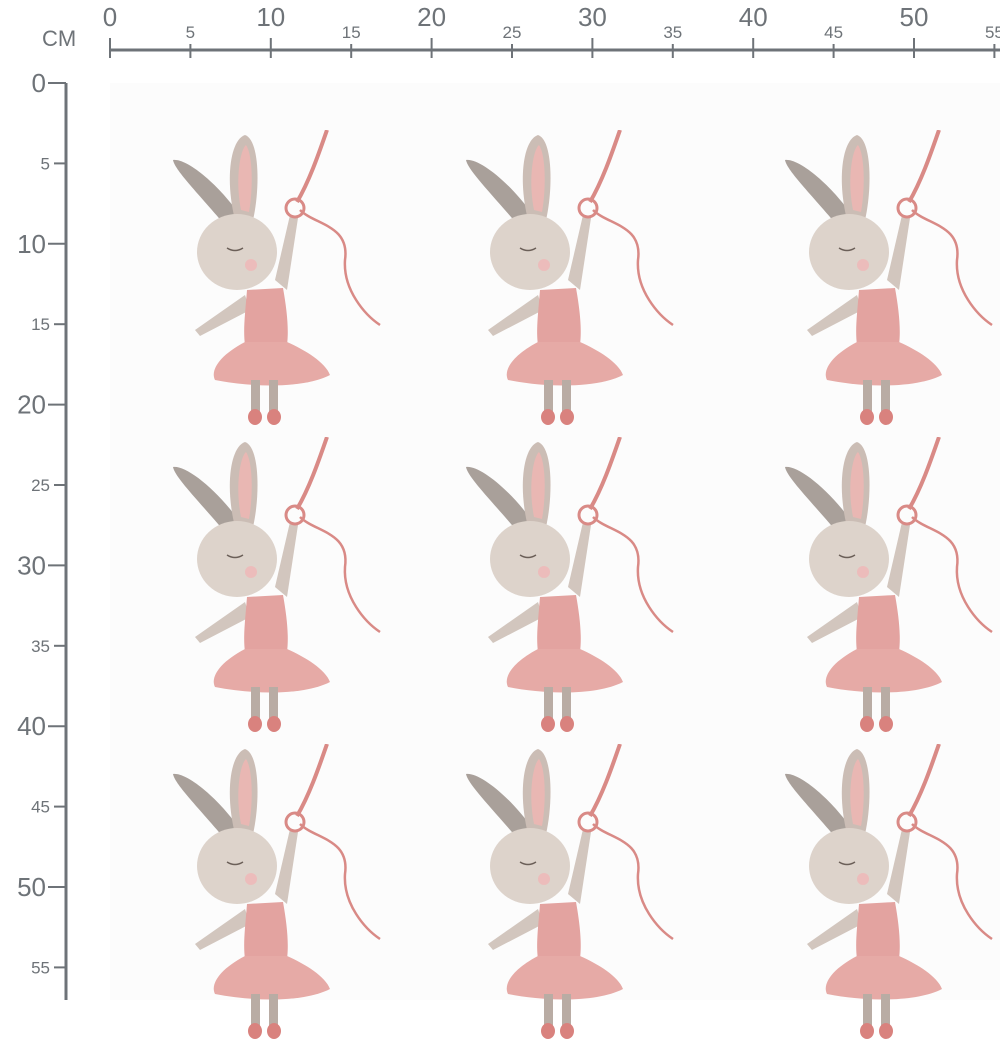 The image size is (1000, 1049). I want to click on horizontal-ruler: 0 5 10 15 20 25 30 35 40 45 50 55, so click(551, 30).